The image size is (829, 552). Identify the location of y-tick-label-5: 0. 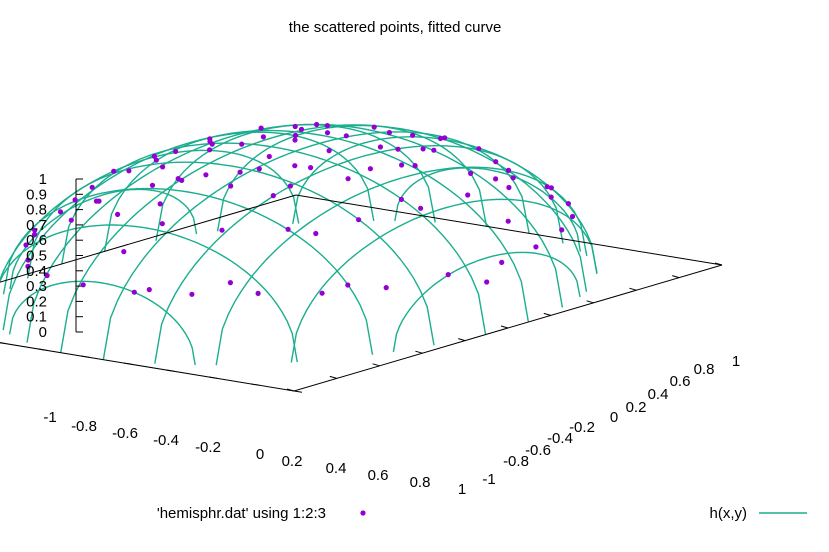
(614, 417).